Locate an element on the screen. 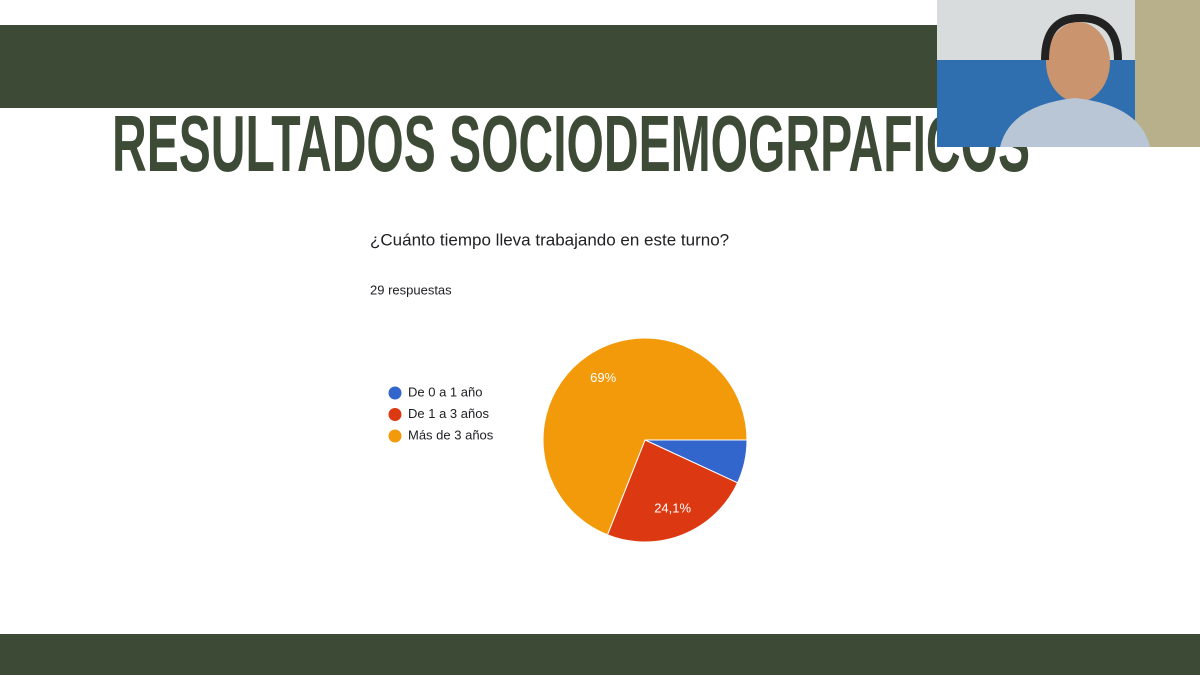 This screenshot has width=1200, height=675. webcam is located at coordinates (1068, 73).